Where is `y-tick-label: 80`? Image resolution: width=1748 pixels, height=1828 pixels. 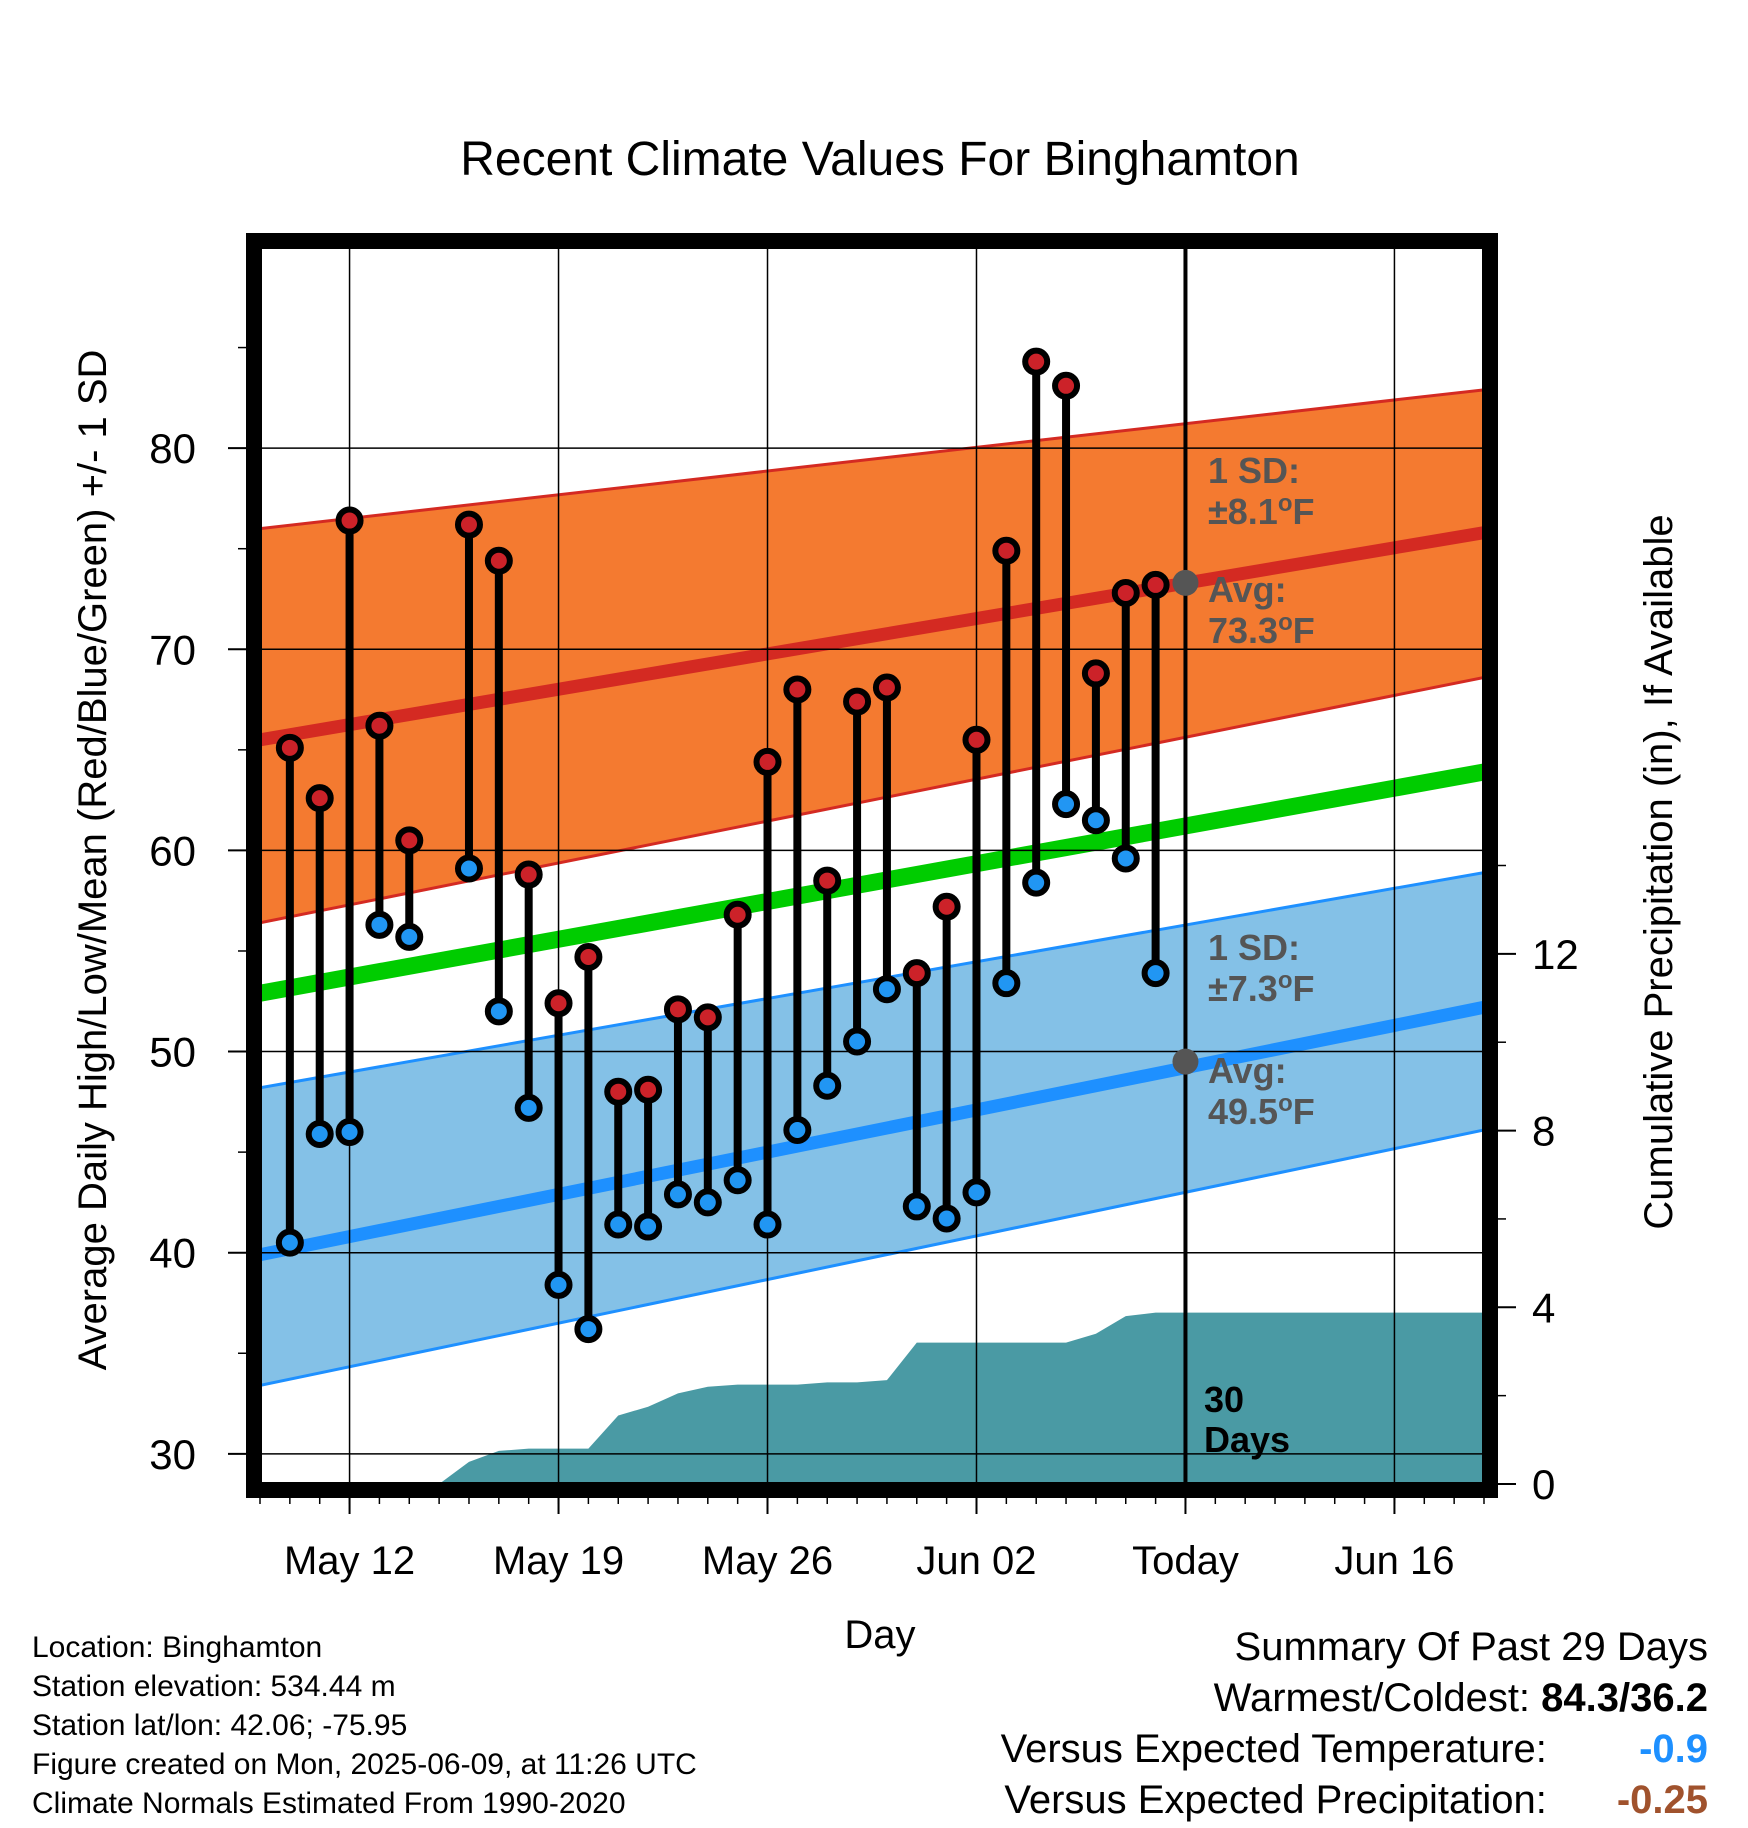
y-tick-label: 80 is located at coordinates (172, 448).